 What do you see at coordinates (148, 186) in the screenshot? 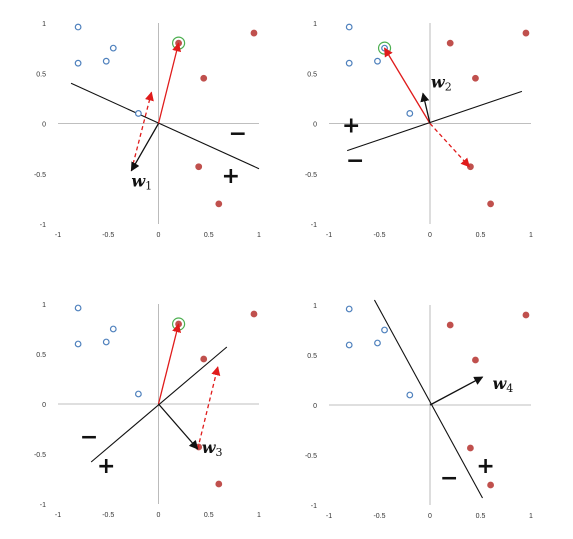
I see `weight-vector-subscript: 1` at bounding box center [148, 186].